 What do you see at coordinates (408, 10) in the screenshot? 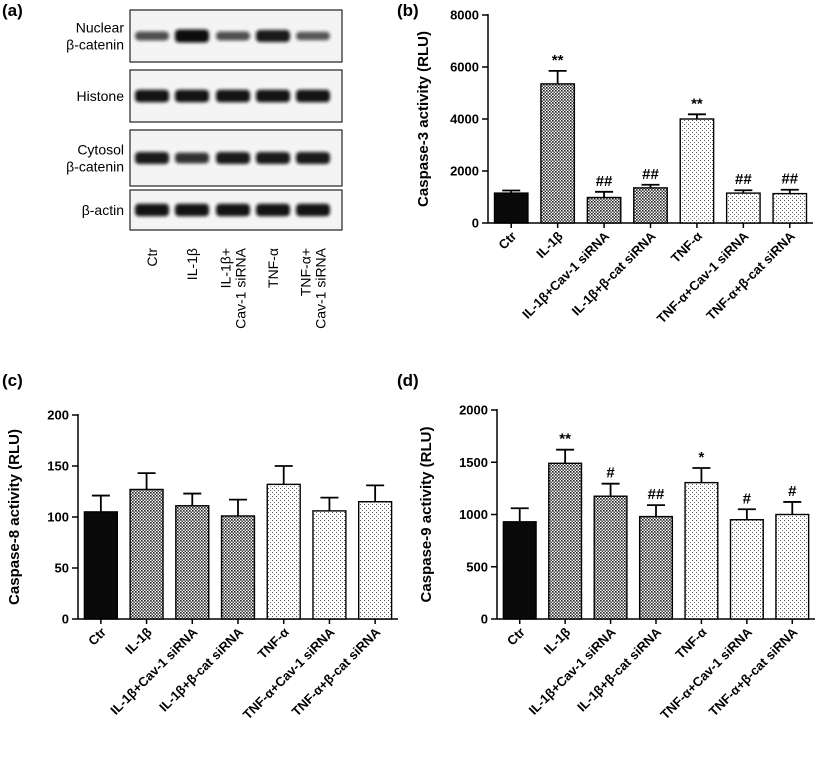
I see `panel-label: (b)` at bounding box center [408, 10].